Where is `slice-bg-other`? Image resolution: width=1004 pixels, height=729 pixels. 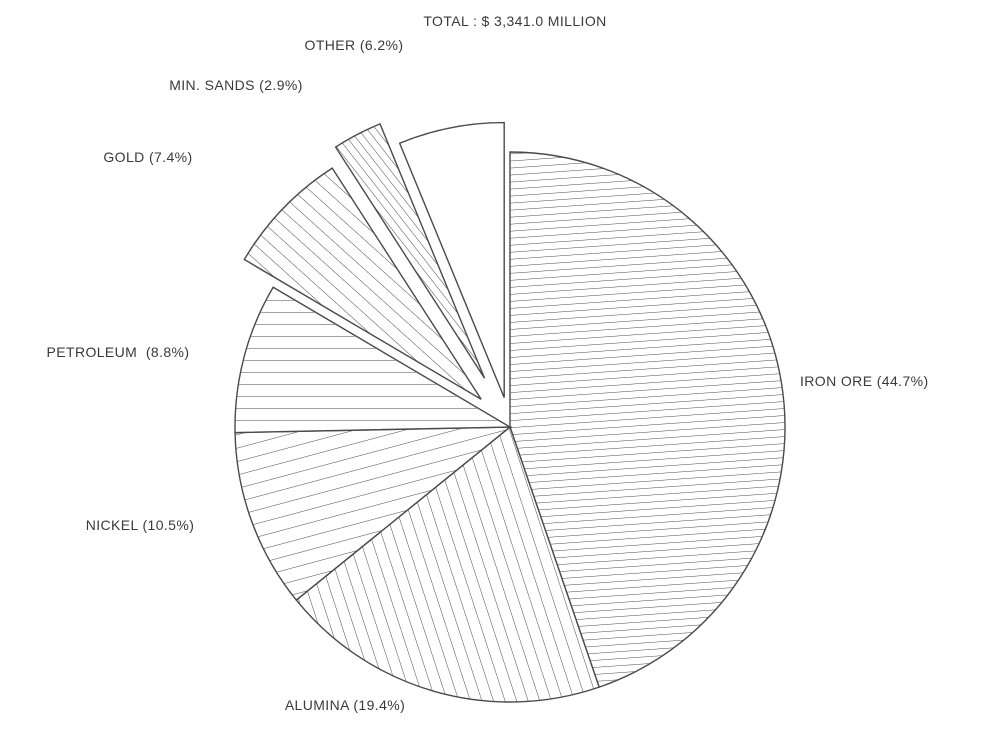
slice-bg-other is located at coordinates (452, 260).